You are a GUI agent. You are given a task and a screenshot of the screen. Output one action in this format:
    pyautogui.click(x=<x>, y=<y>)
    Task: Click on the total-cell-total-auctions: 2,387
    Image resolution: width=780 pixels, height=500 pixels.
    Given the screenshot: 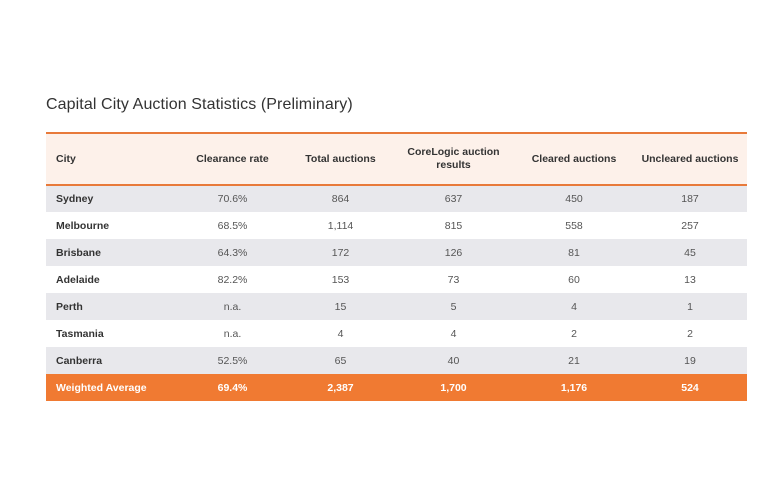 What is the action you would take?
    pyautogui.click(x=340, y=387)
    